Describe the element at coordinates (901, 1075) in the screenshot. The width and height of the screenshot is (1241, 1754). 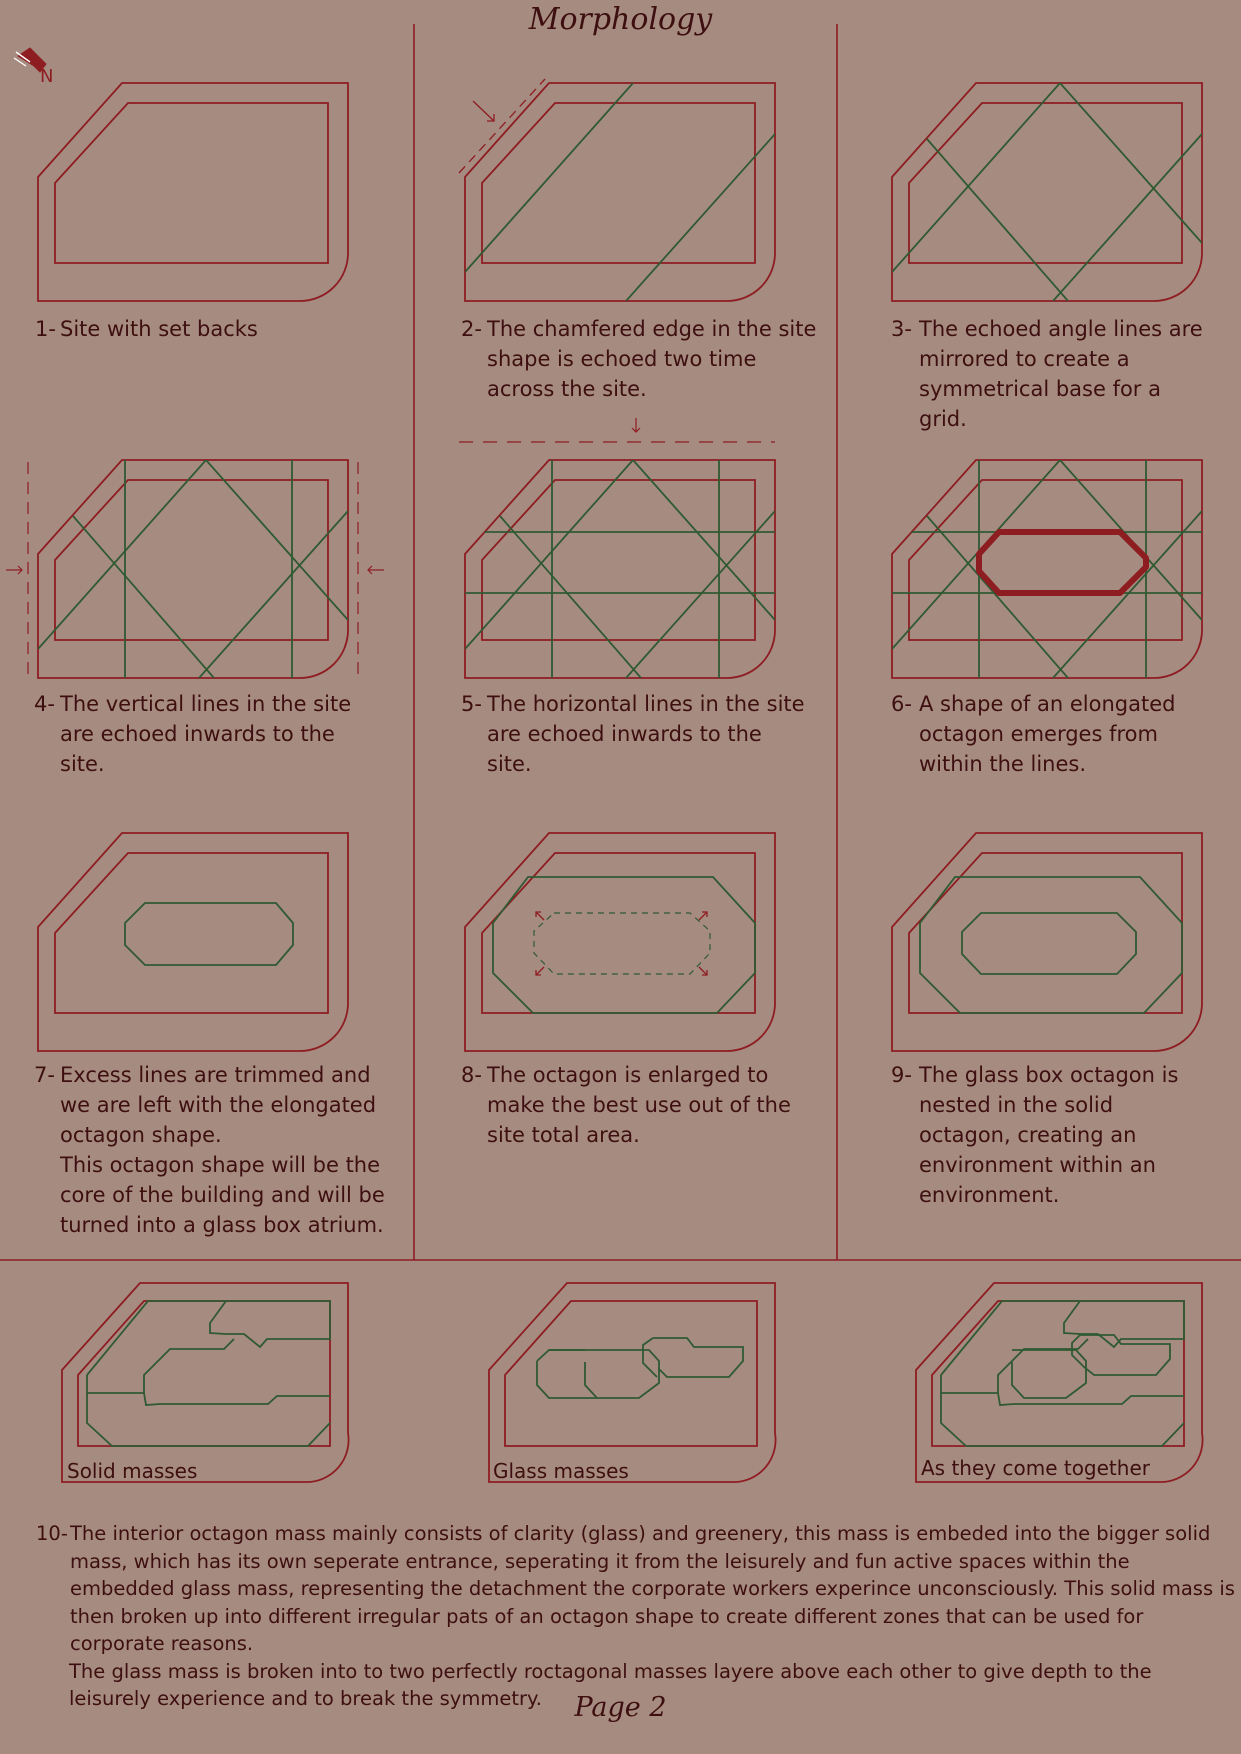
I see `step-number: 9-` at that location.